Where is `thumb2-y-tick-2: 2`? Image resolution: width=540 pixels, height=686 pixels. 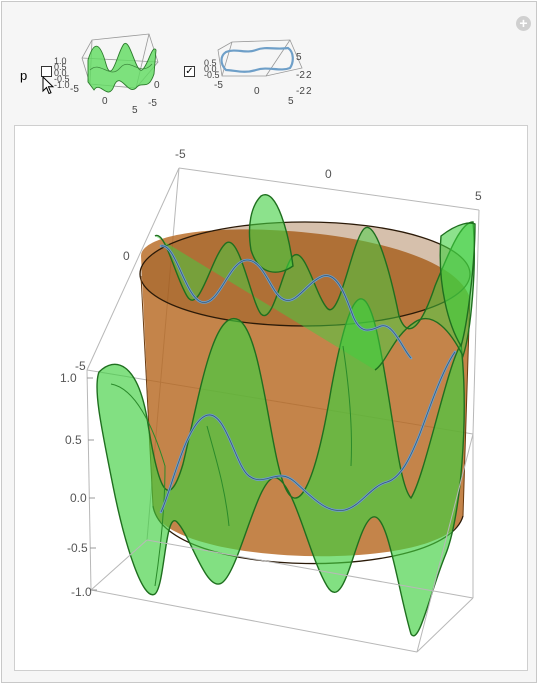
thumb2-y-tick-2: 2 is located at coordinates (309, 75).